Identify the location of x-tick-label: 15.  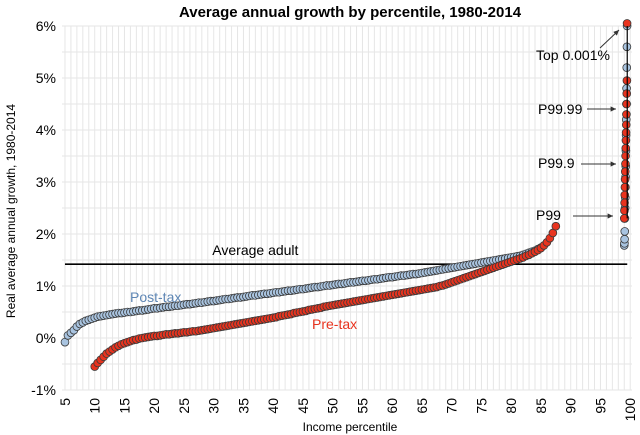
(124, 406).